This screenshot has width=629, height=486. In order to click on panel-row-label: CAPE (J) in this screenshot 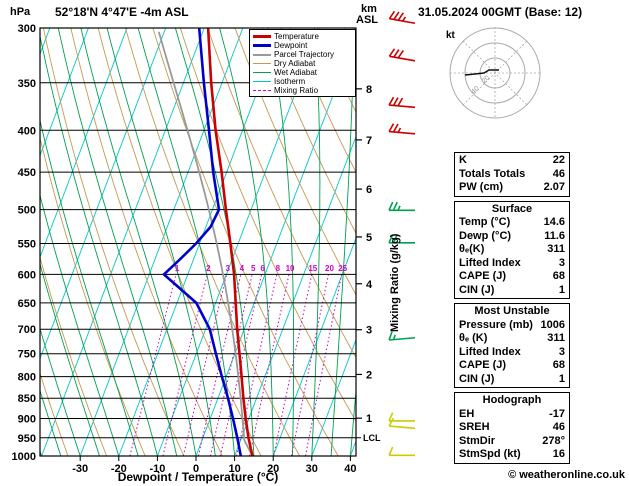, I will do `click(483, 365)`.